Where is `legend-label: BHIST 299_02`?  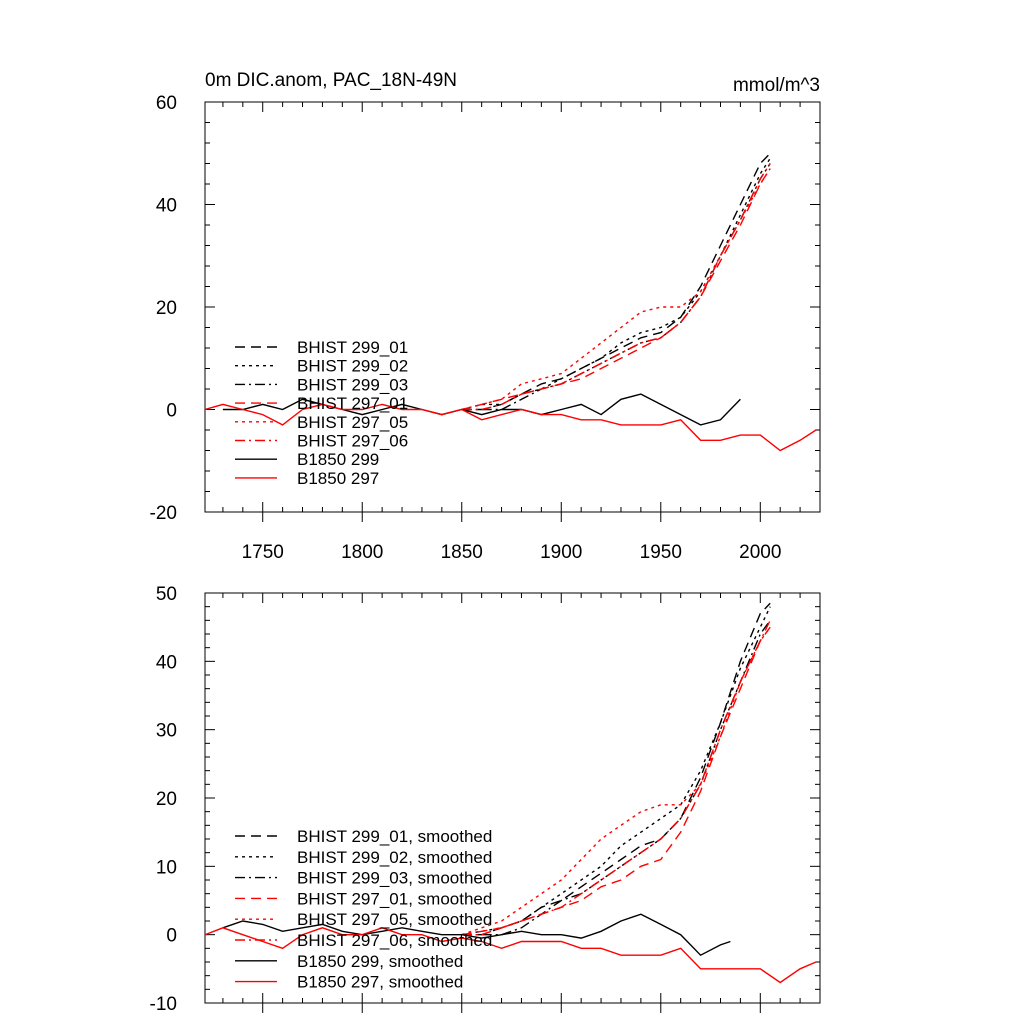 legend-label: BHIST 299_02 is located at coordinates (352, 366).